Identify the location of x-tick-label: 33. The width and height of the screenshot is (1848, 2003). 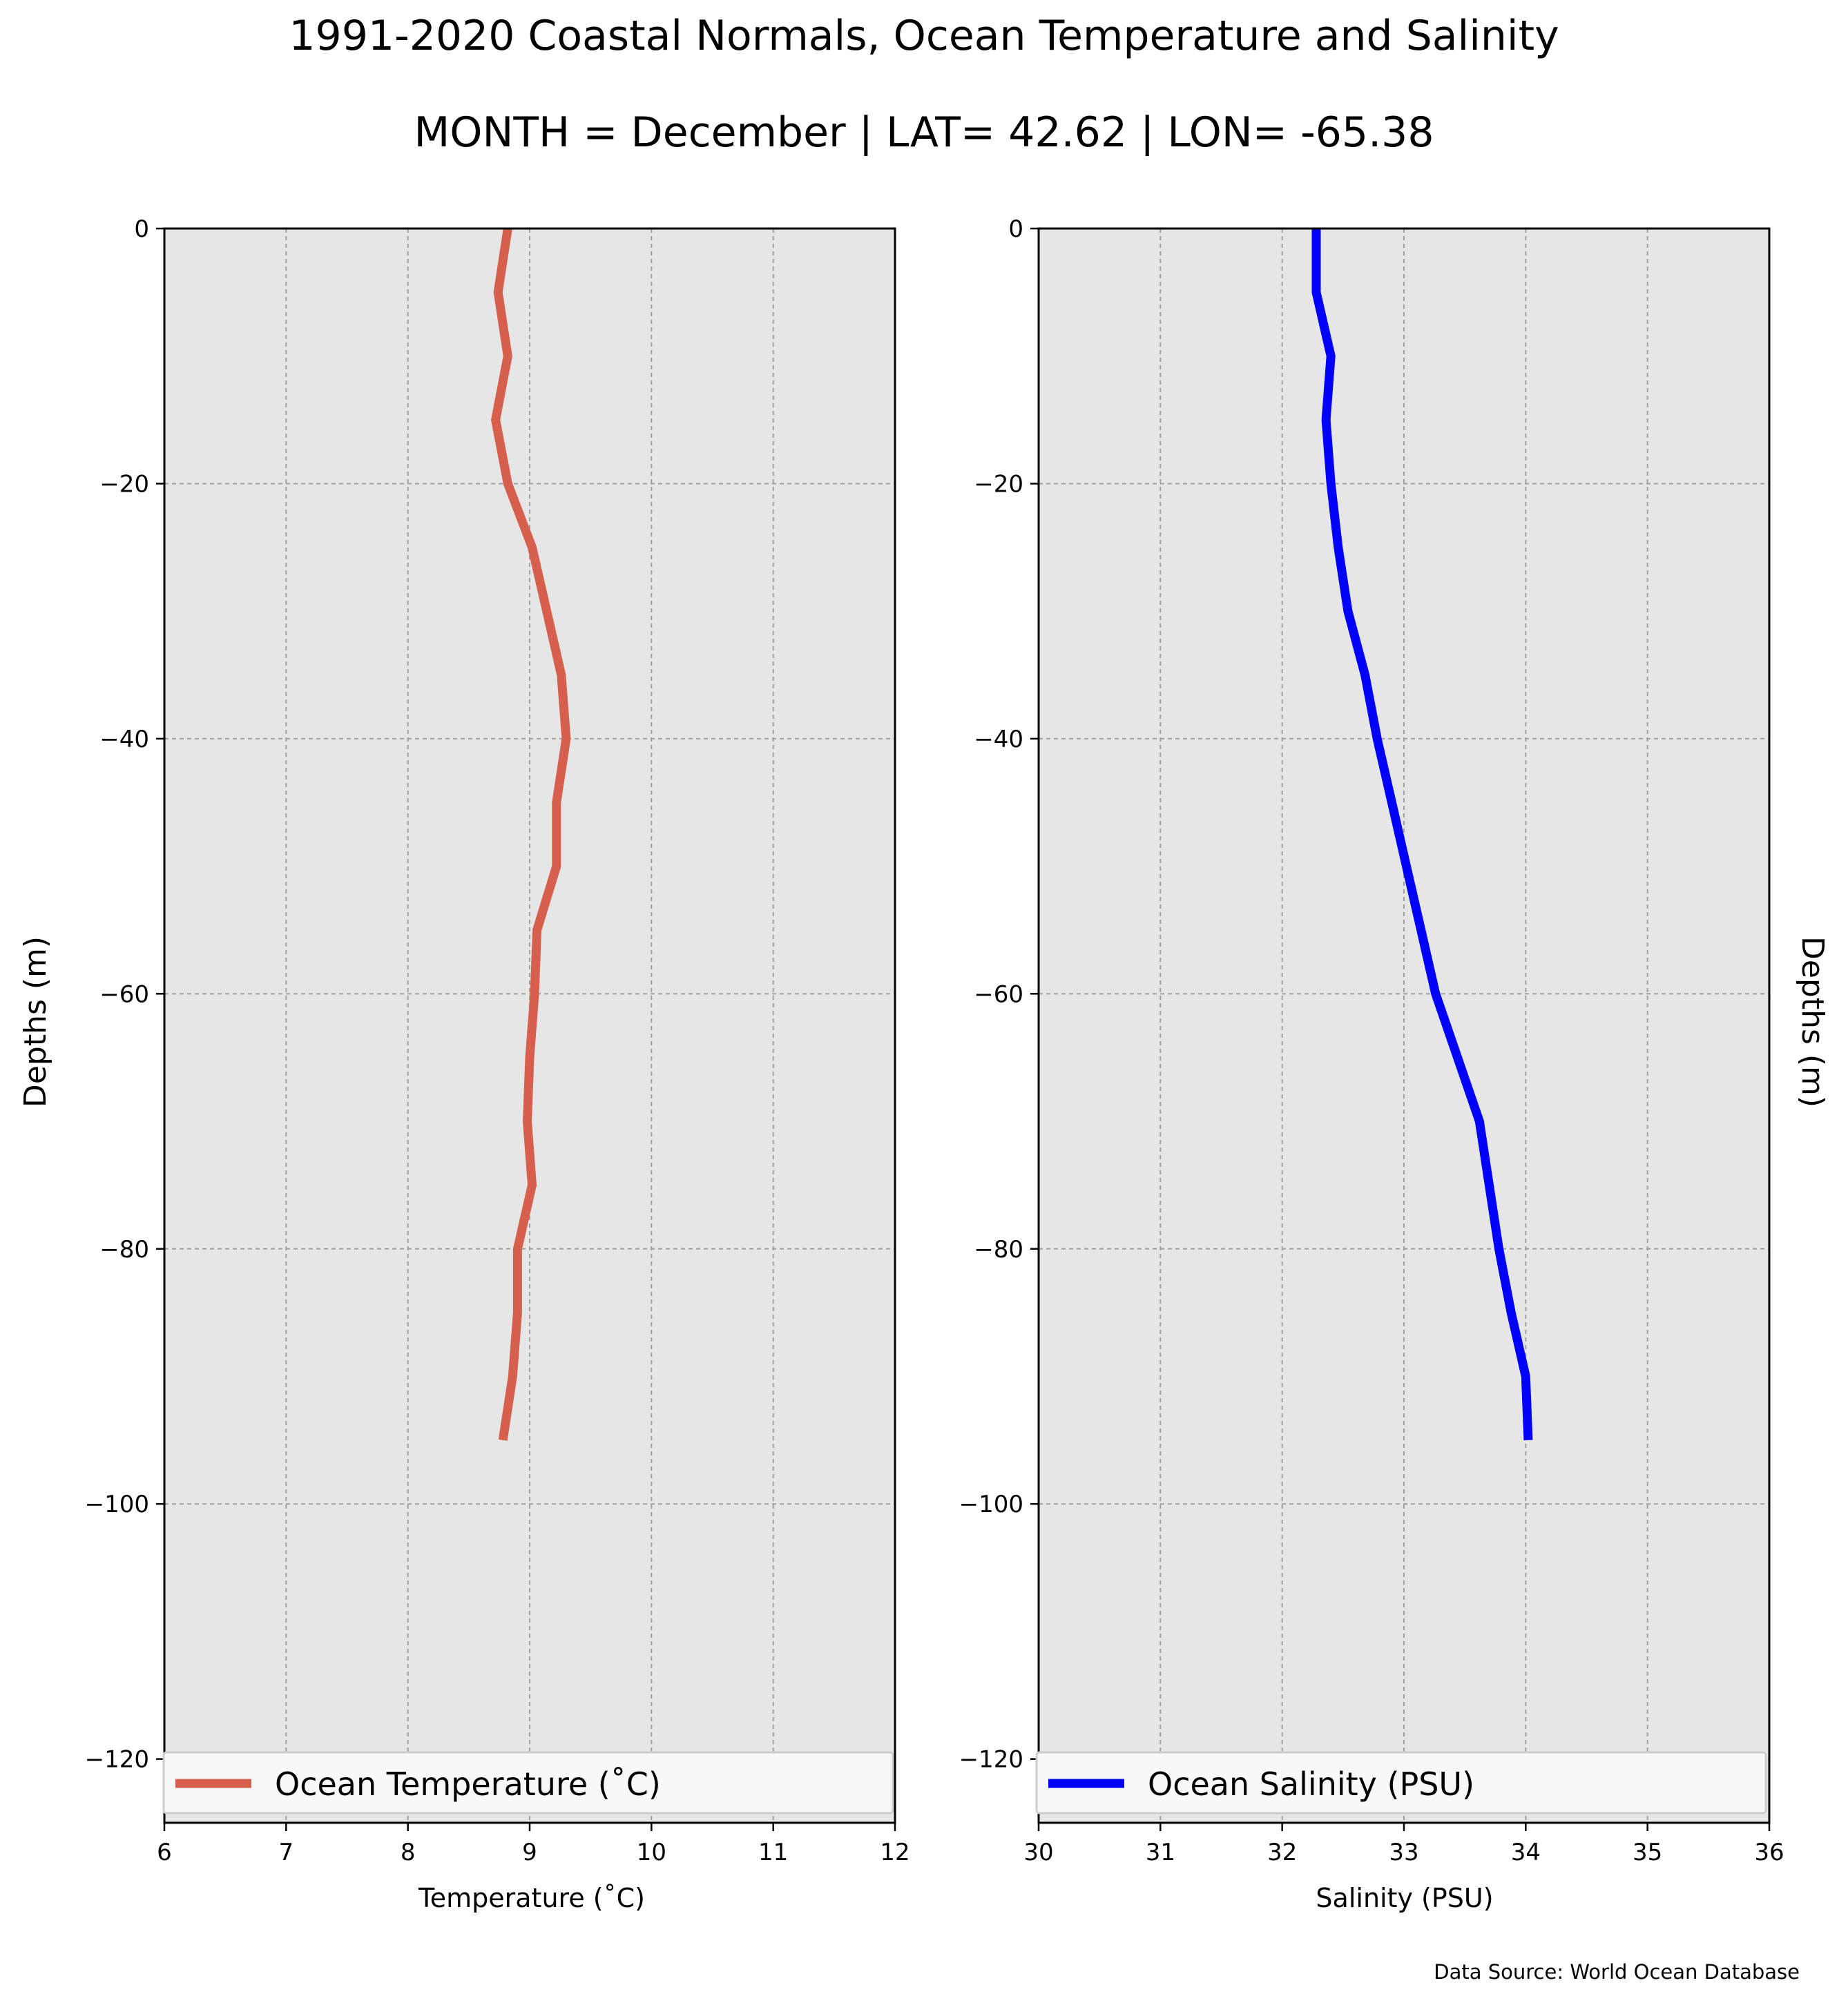
(1403, 1853).